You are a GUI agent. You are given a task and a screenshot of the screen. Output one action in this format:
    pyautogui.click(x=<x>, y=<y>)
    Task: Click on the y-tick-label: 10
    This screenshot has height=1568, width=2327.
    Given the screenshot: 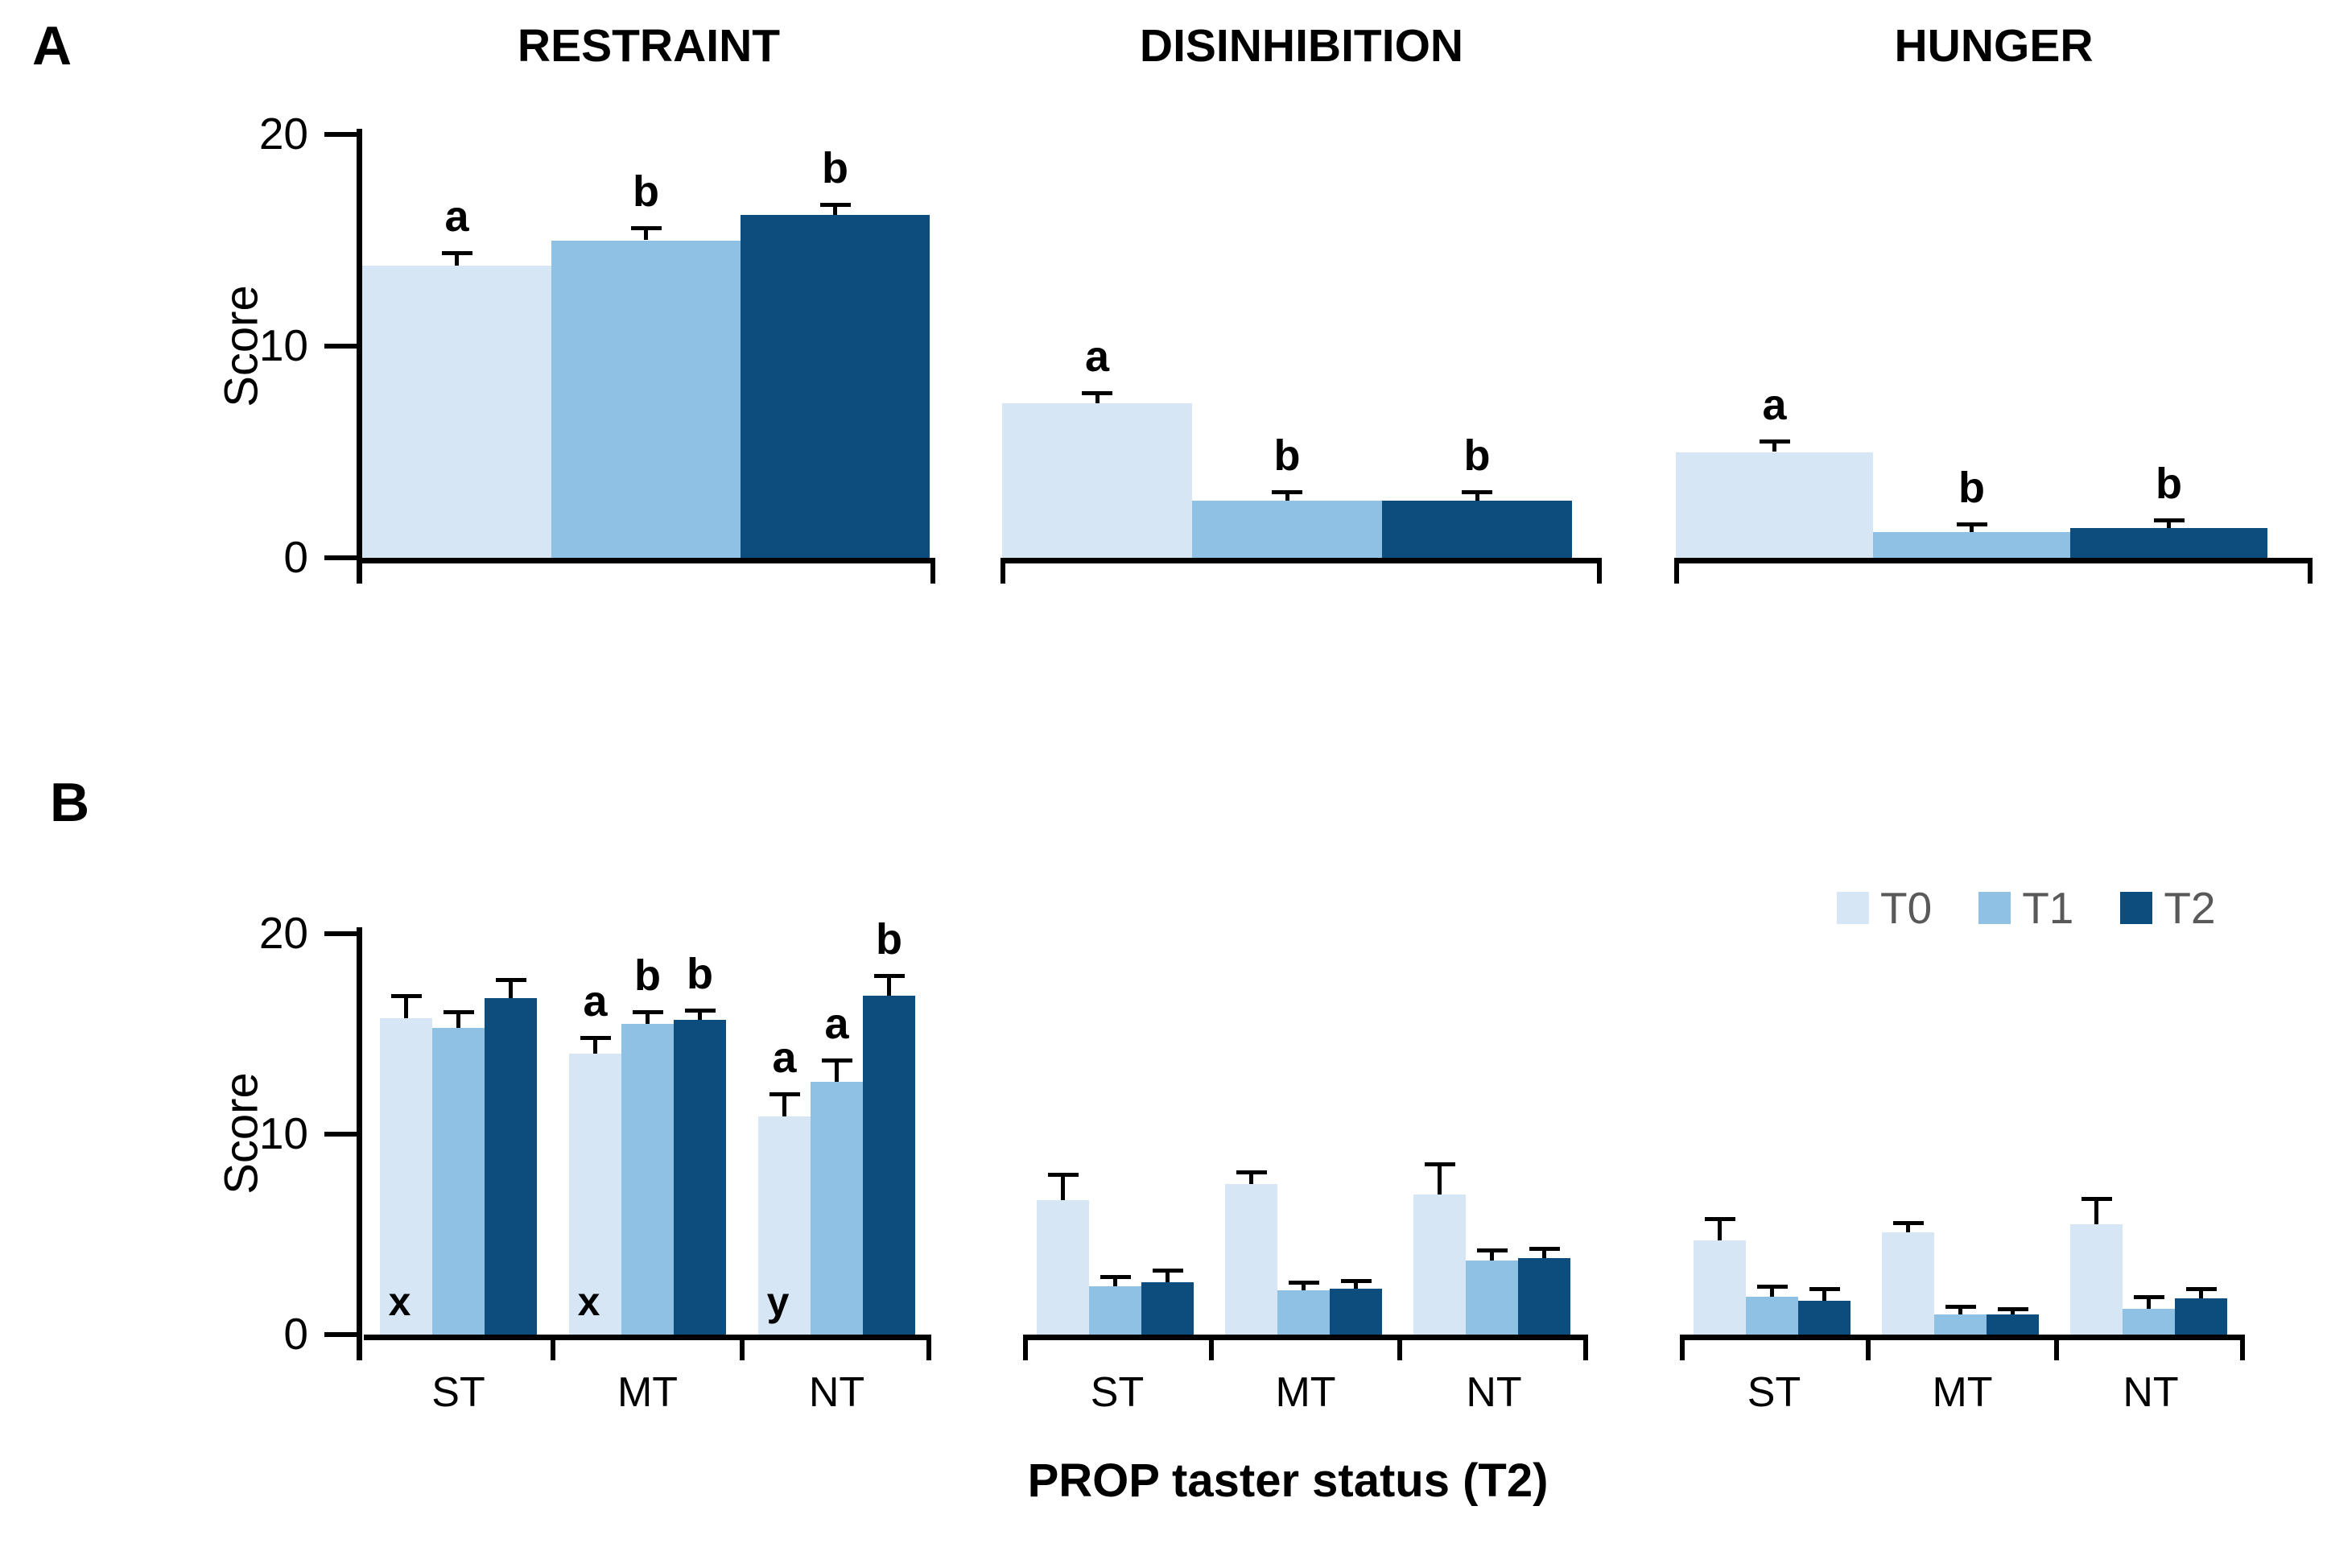 What is the action you would take?
    pyautogui.click(x=283, y=1133)
    